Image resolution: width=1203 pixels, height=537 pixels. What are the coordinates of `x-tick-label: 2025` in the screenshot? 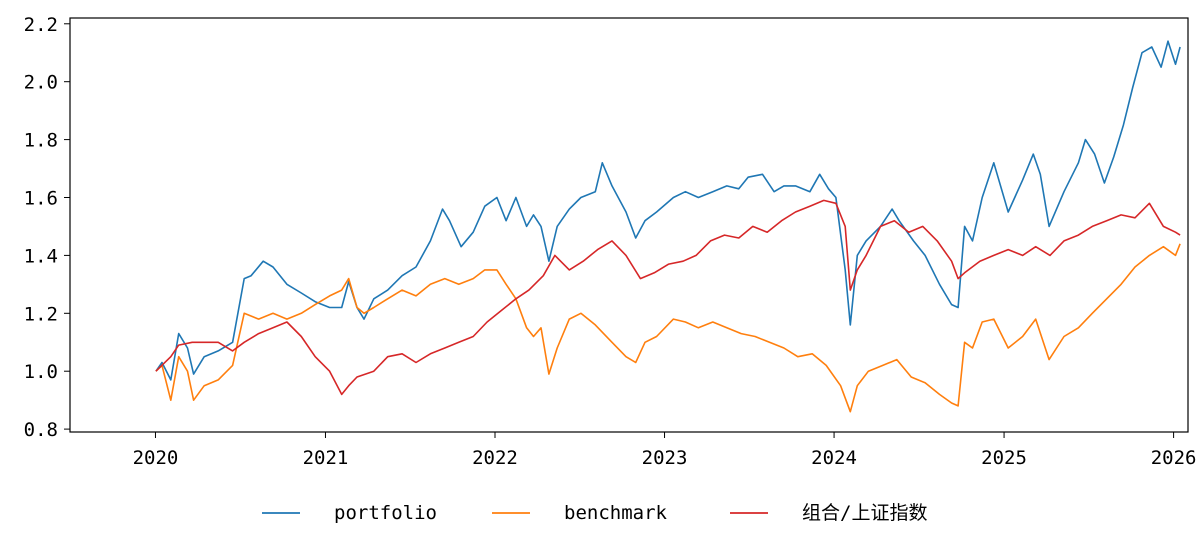 It's located at (1004, 458).